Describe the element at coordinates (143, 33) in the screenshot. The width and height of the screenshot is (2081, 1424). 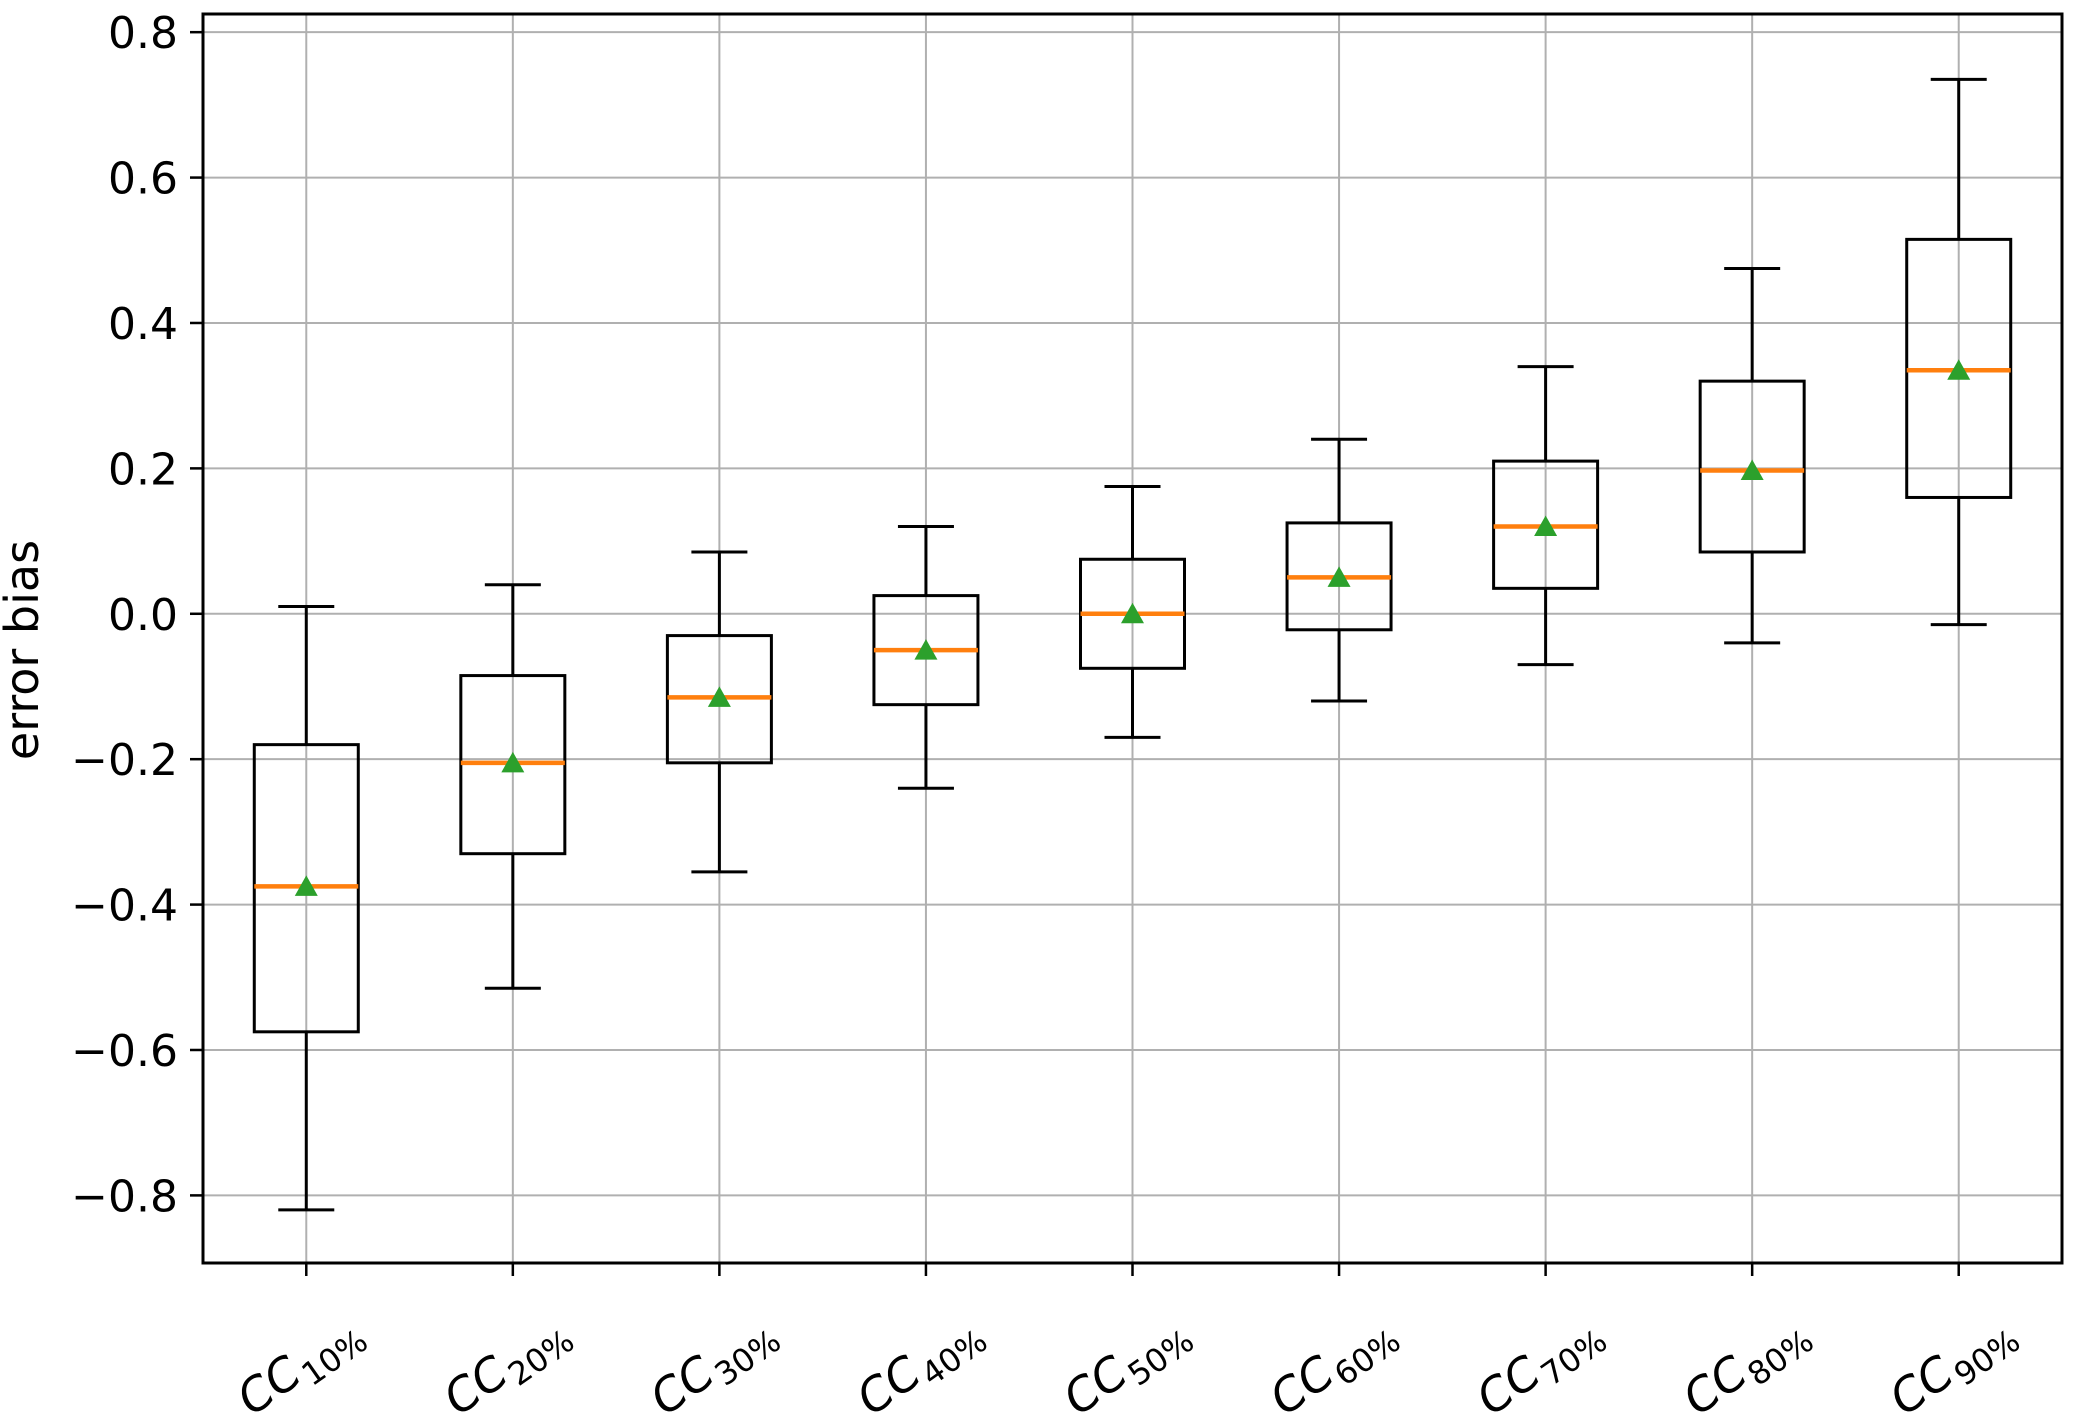
I see `y-tick-label: 0.8` at that location.